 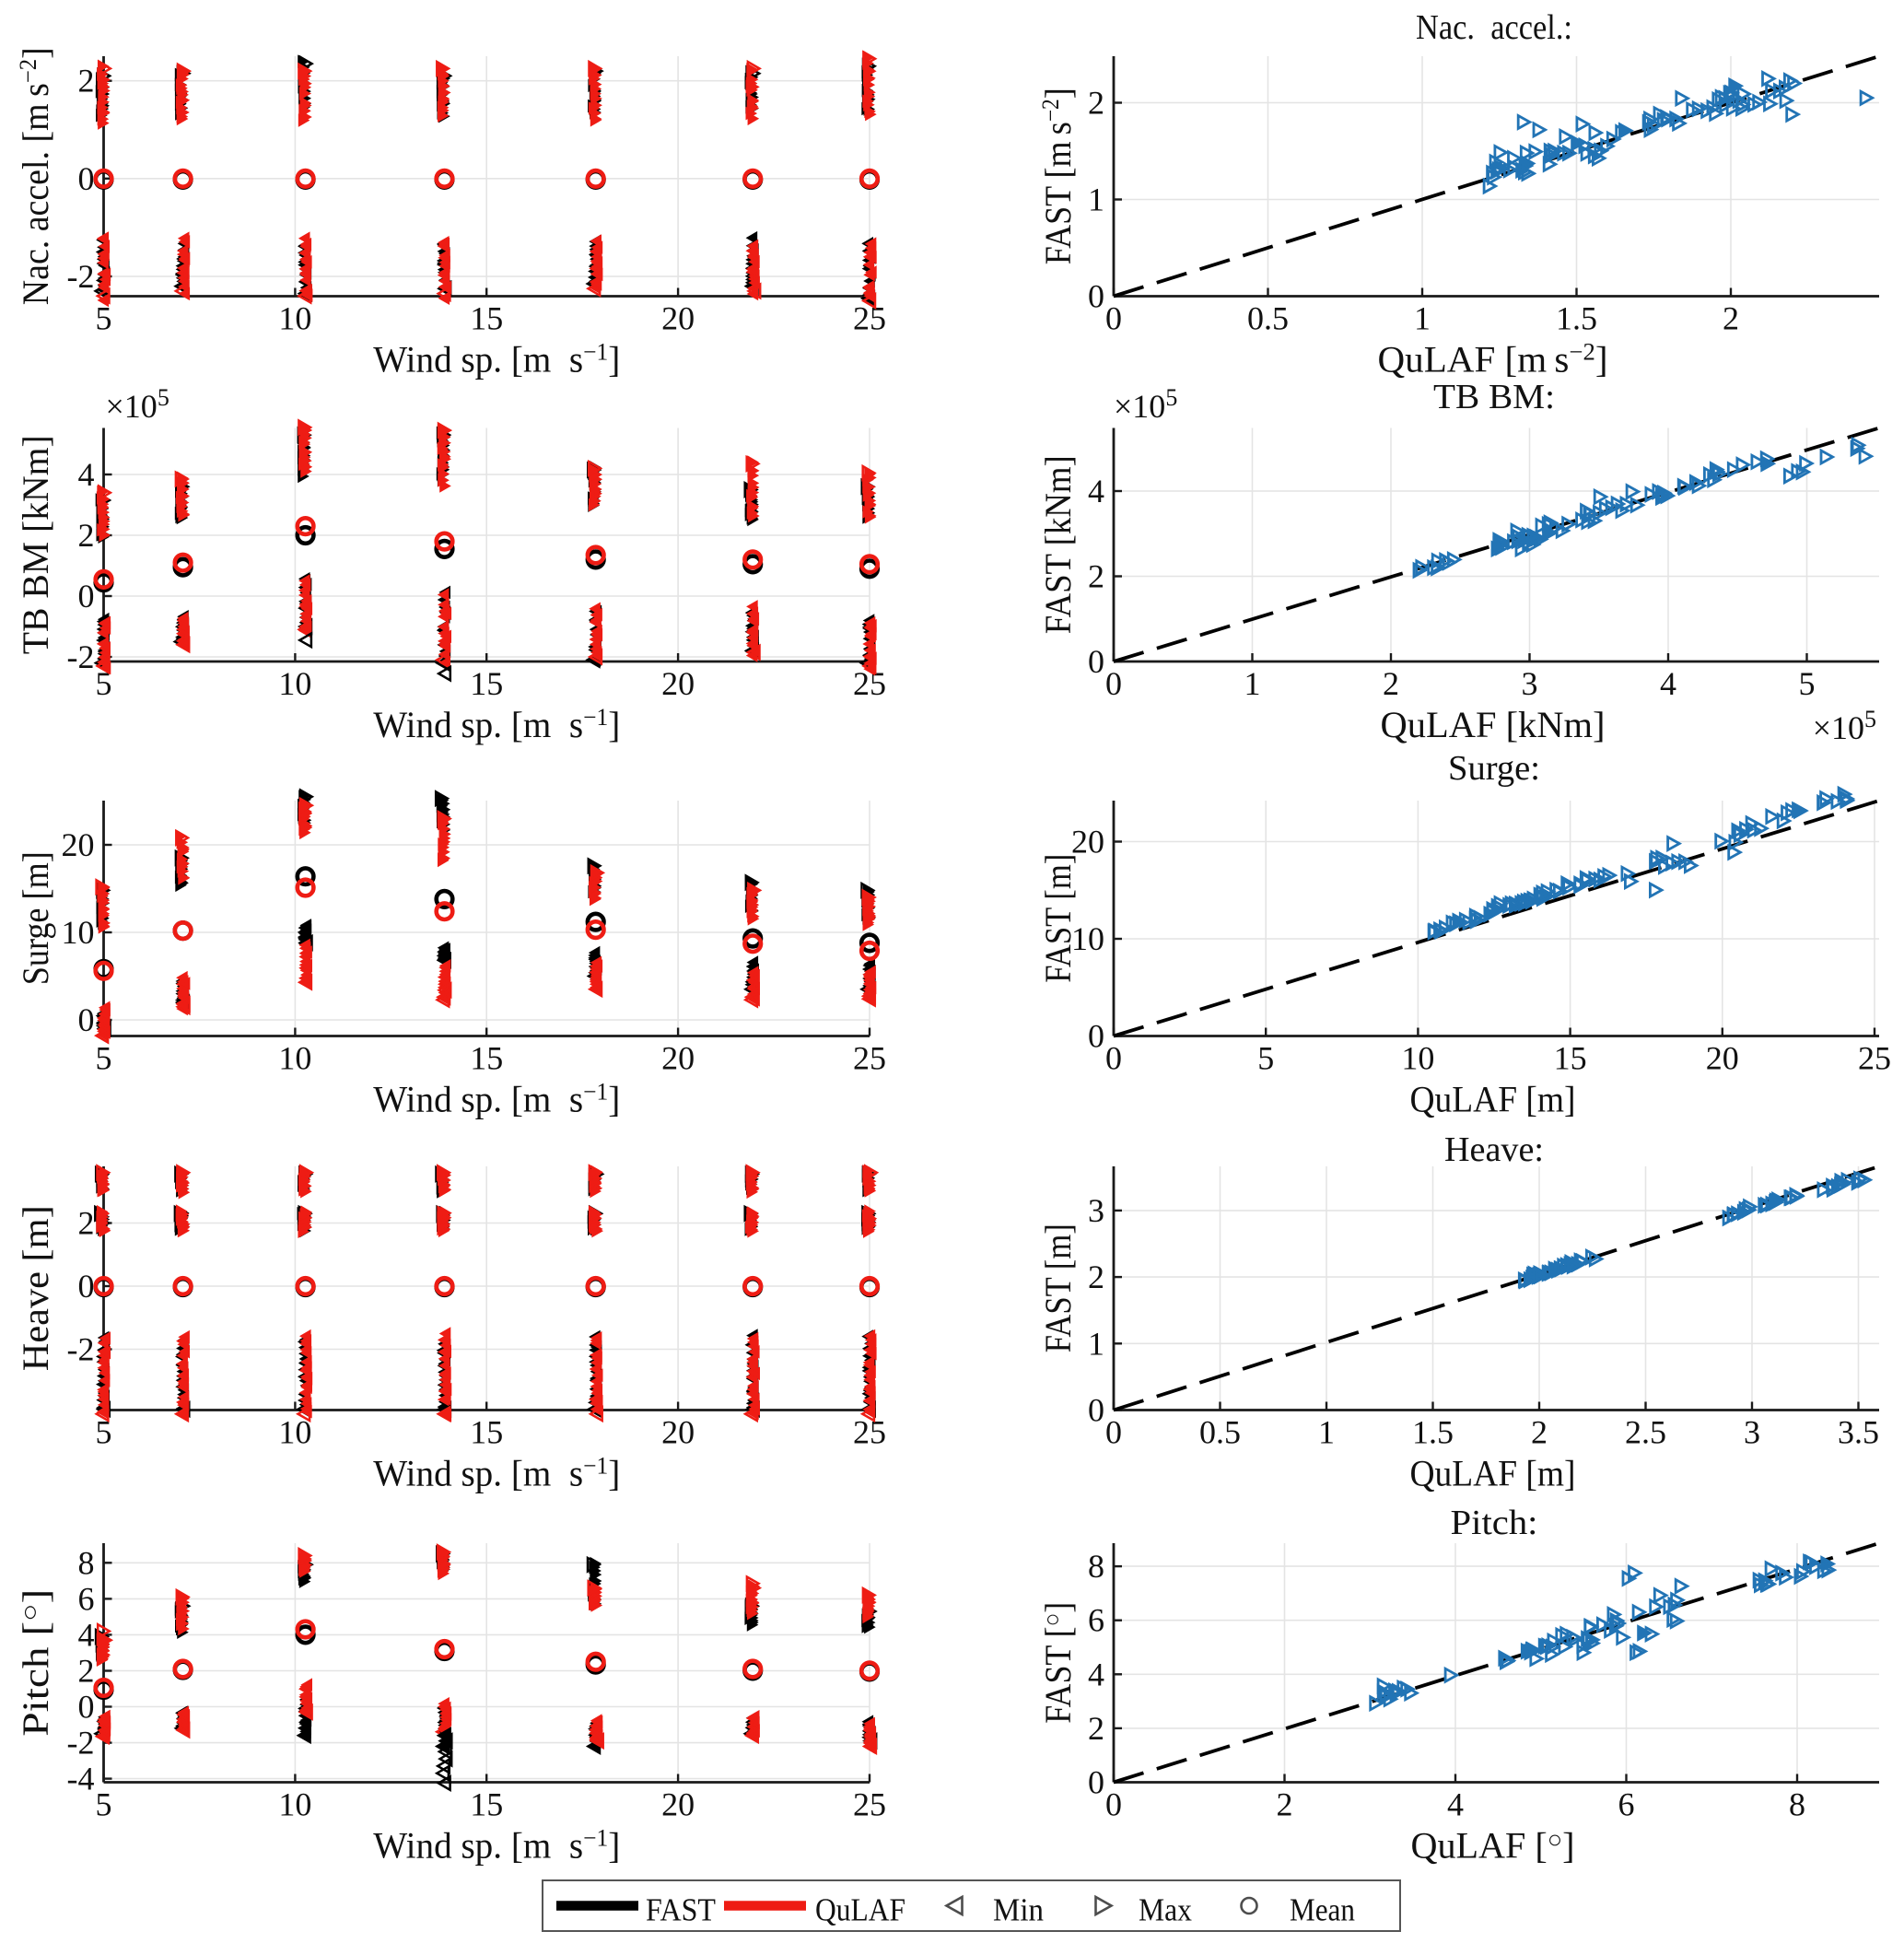 I want to click on svg-text: QuLAF [kNm], so click(x=1493, y=724).